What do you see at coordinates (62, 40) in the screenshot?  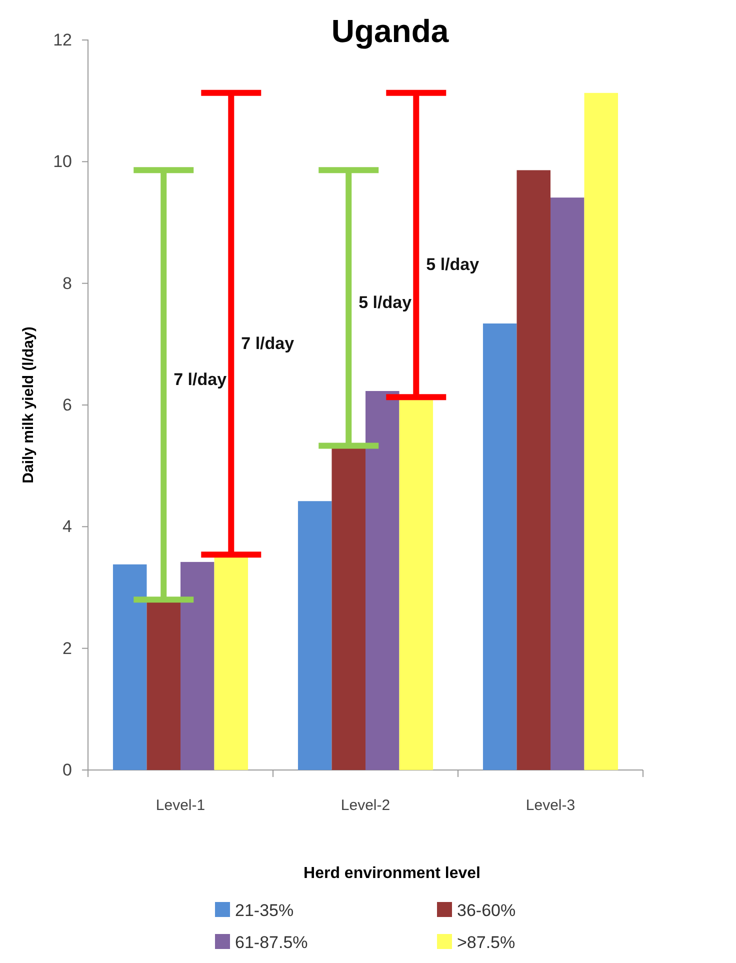 I see `y-tick-label: 12` at bounding box center [62, 40].